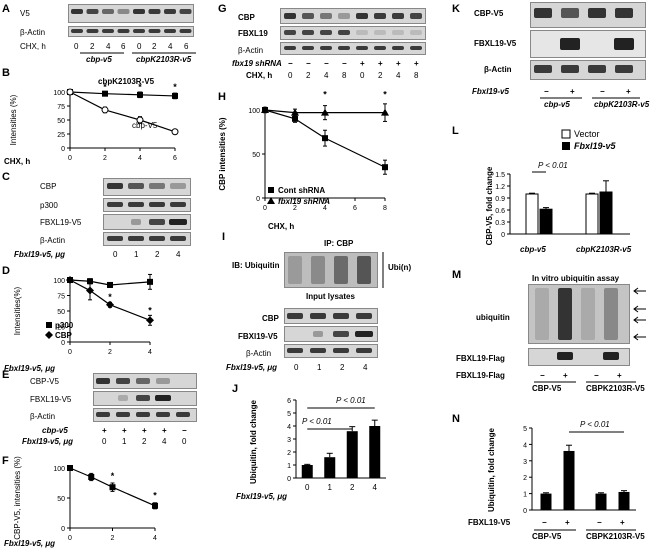 This screenshot has width=650, height=552. Describe the element at coordinates (546, 91) in the screenshot. I see `row-mark: −` at that location.